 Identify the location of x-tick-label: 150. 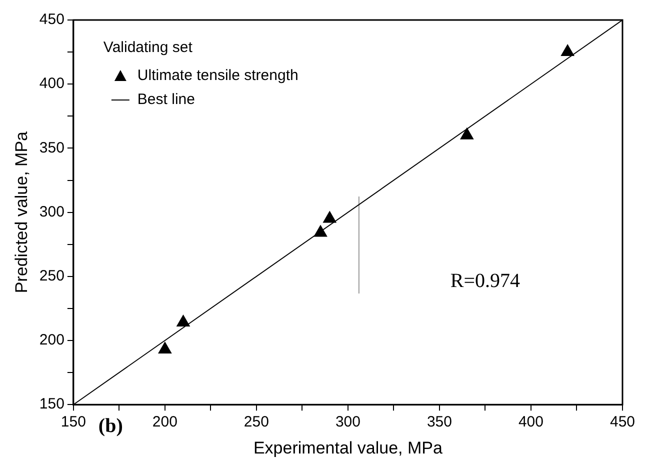
(73, 422).